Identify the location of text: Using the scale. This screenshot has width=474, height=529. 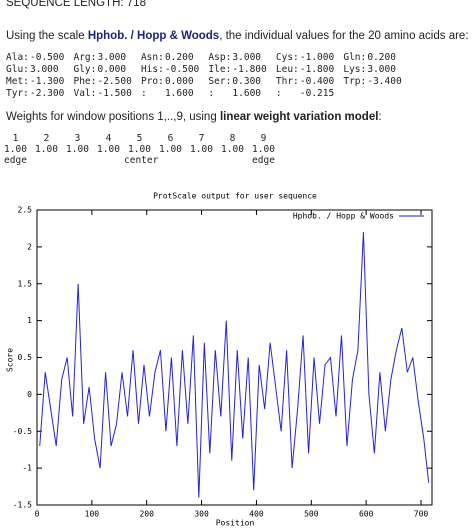
(47, 36).